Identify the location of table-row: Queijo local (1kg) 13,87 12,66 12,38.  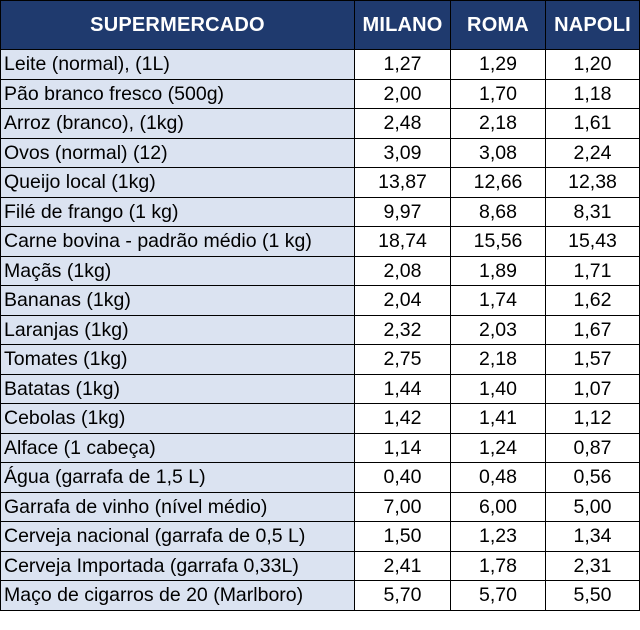
(320, 182).